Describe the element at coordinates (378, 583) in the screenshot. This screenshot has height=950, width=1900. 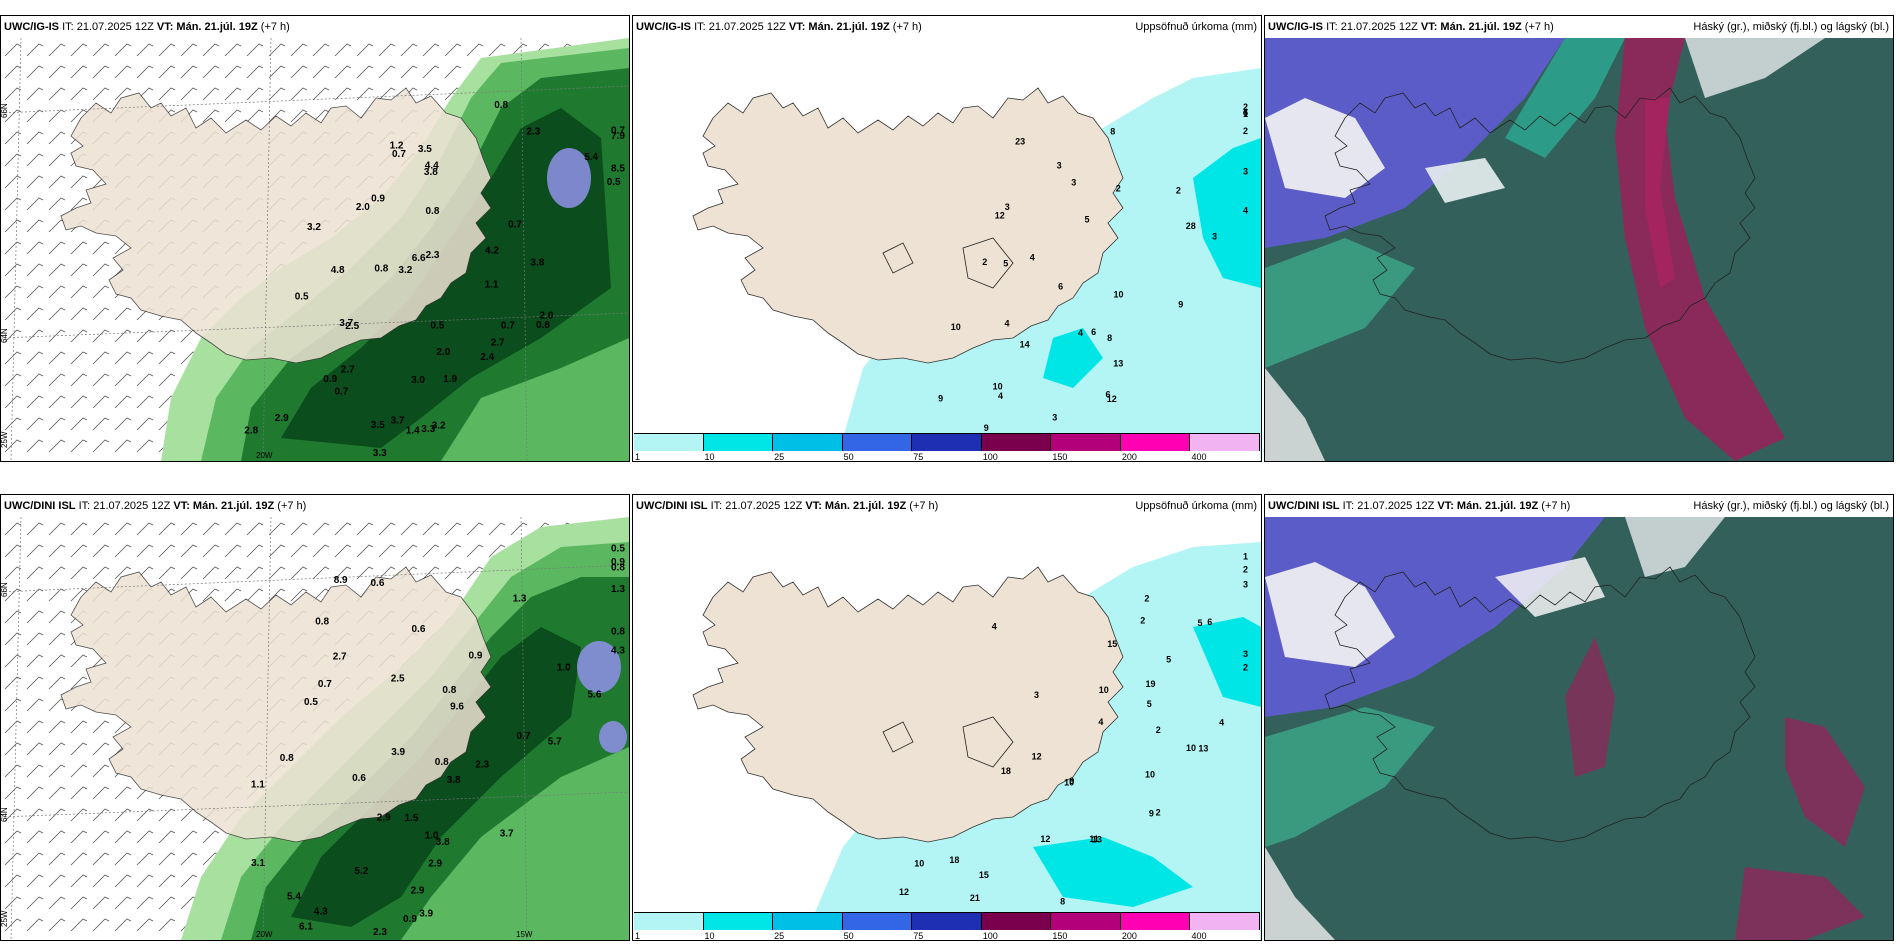
I see `value-label: 0.6` at that location.